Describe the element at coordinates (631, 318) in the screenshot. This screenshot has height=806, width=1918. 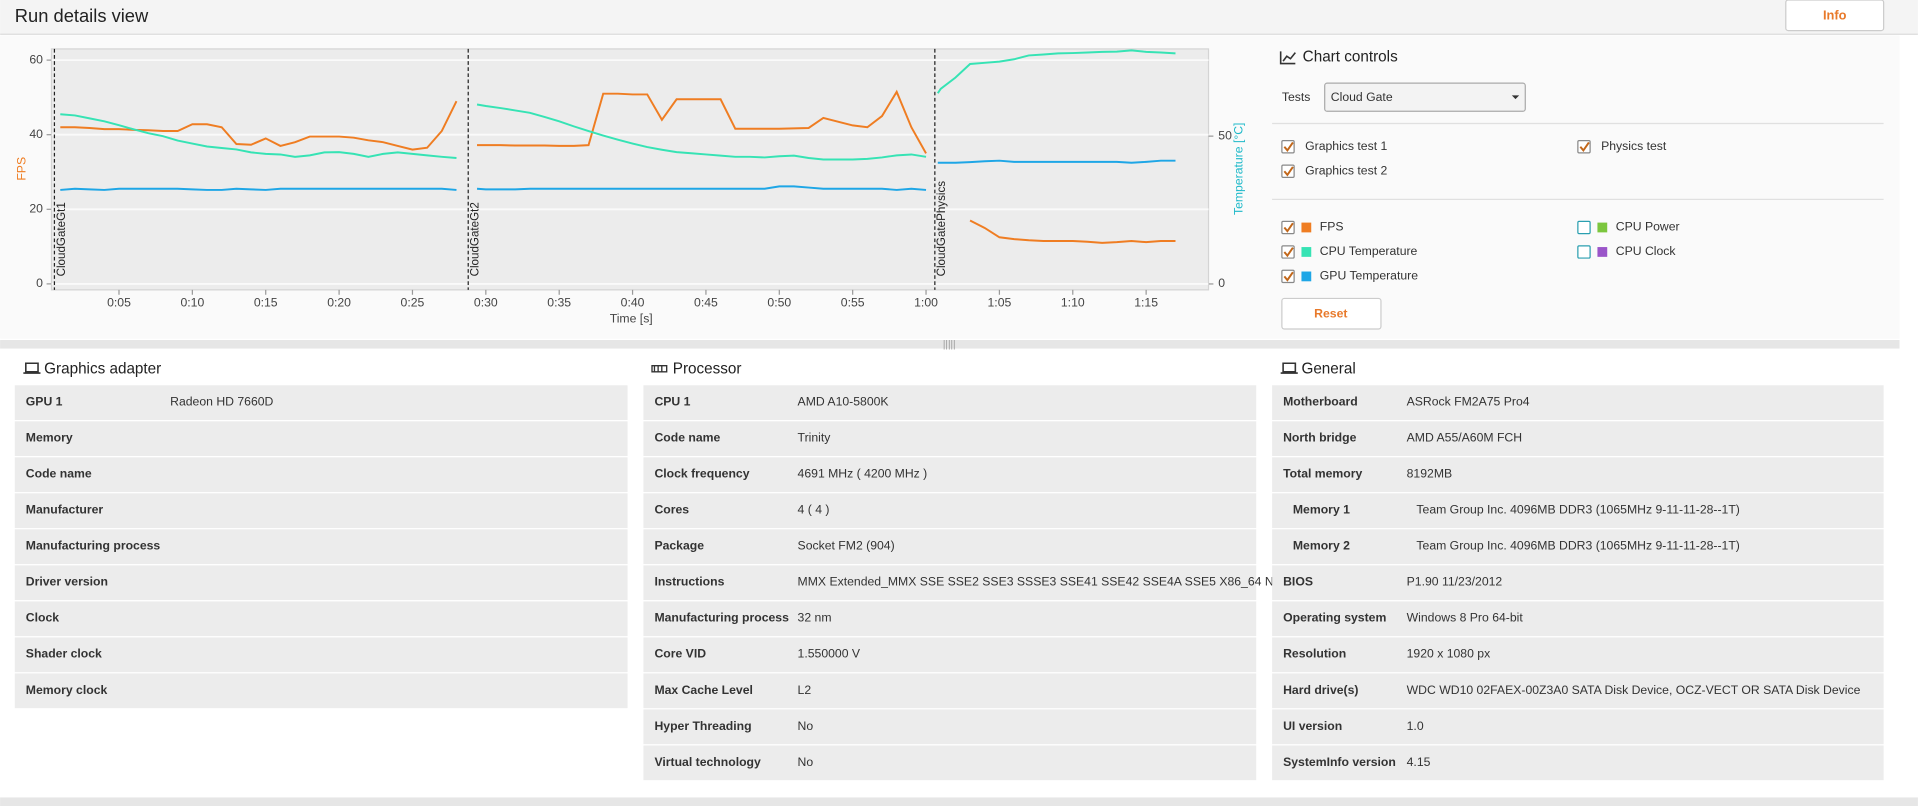
I see `x-axis-label: Time [s]` at that location.